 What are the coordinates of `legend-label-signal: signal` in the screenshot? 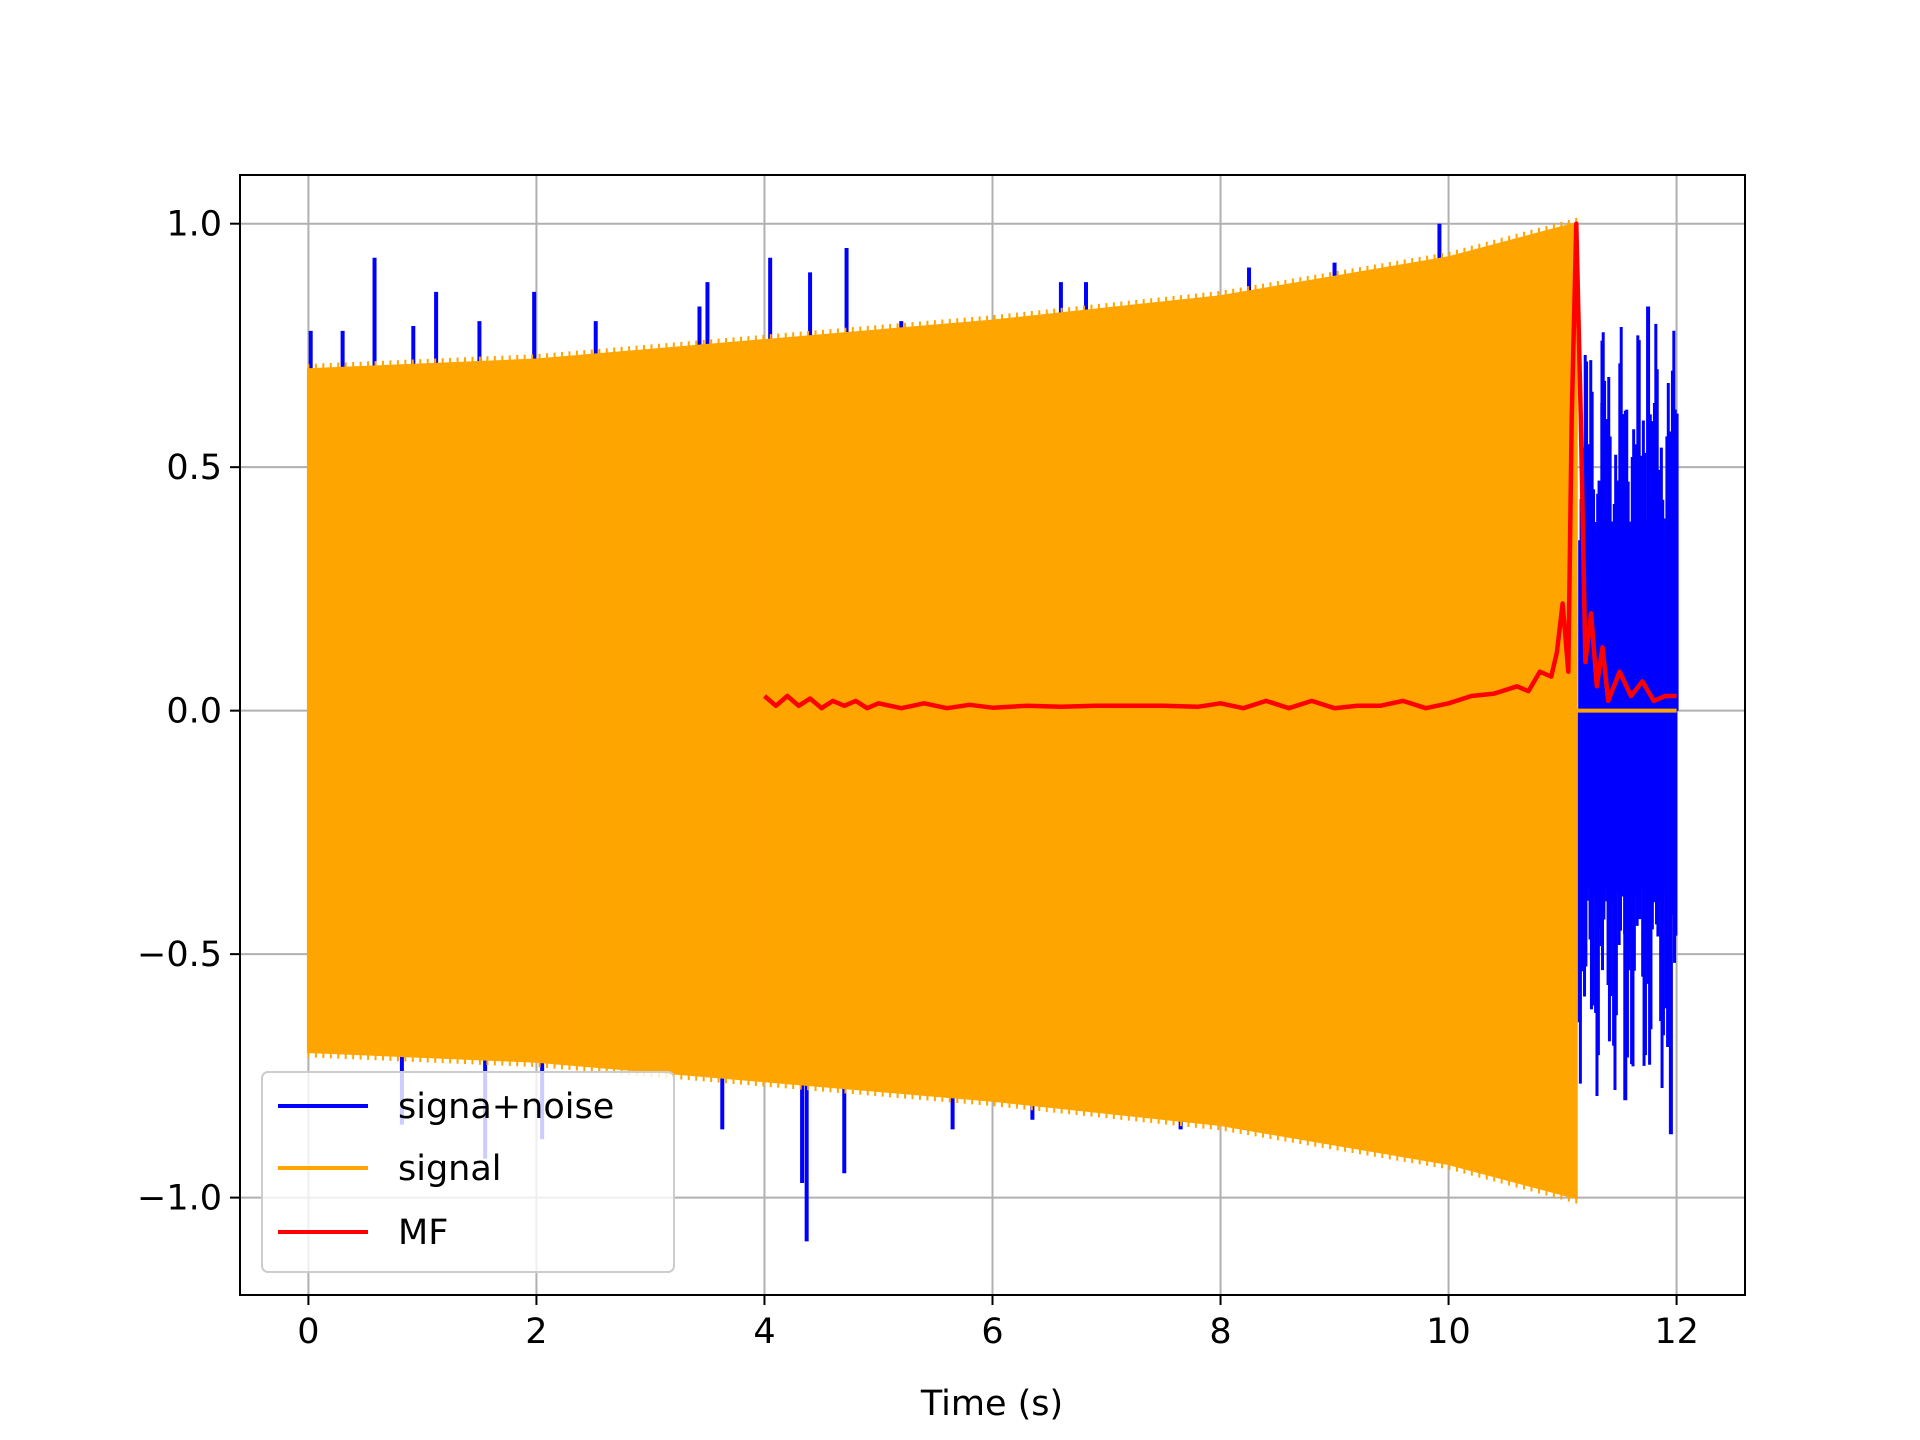 It's located at (450, 1169).